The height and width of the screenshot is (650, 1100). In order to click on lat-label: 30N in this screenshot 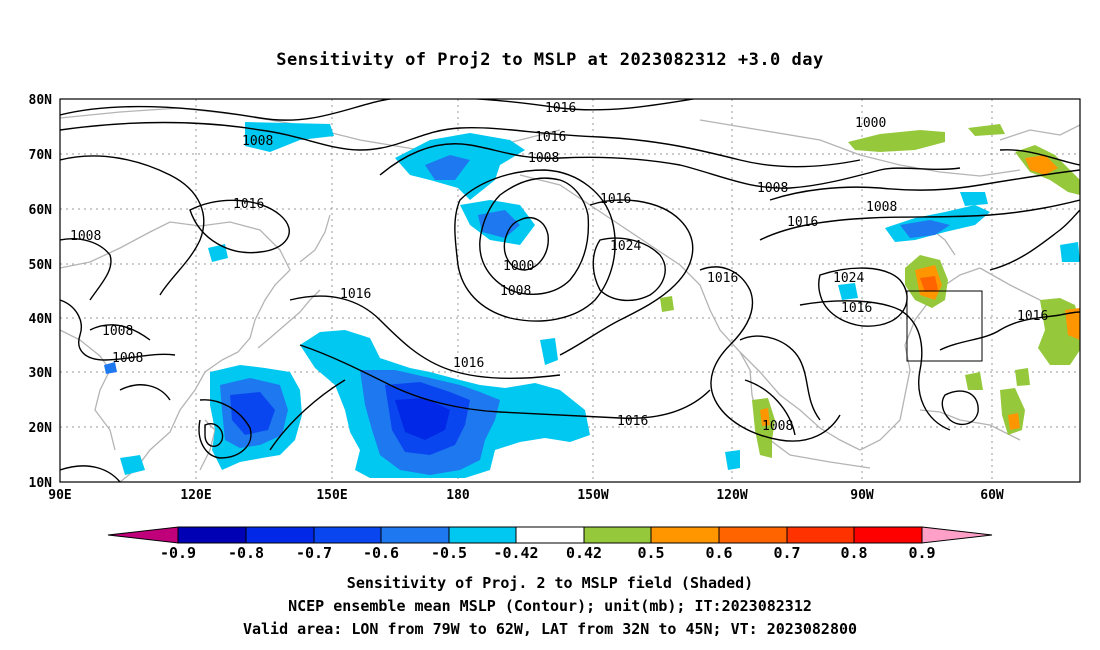, I will do `click(41, 373)`.